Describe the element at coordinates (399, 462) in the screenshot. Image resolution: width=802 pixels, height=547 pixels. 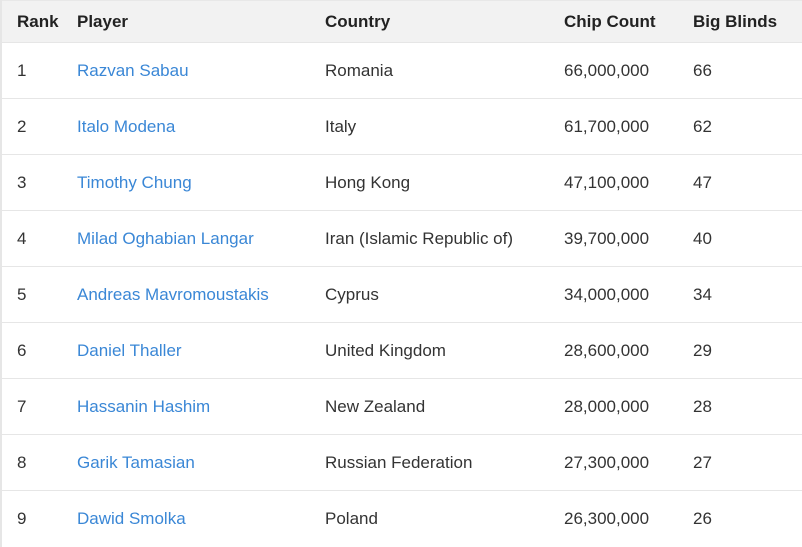
I see `country-cell: Russian Federation` at that location.